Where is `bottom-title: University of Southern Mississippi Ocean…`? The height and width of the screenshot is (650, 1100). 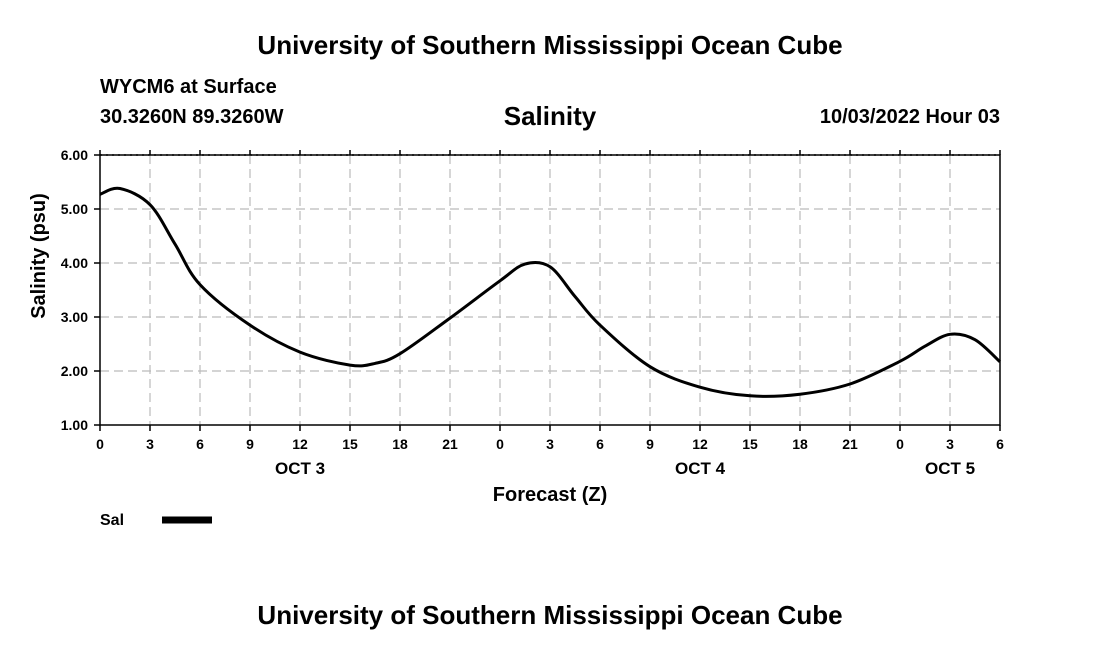 bottom-title: University of Southern Mississippi Ocean… is located at coordinates (550, 615).